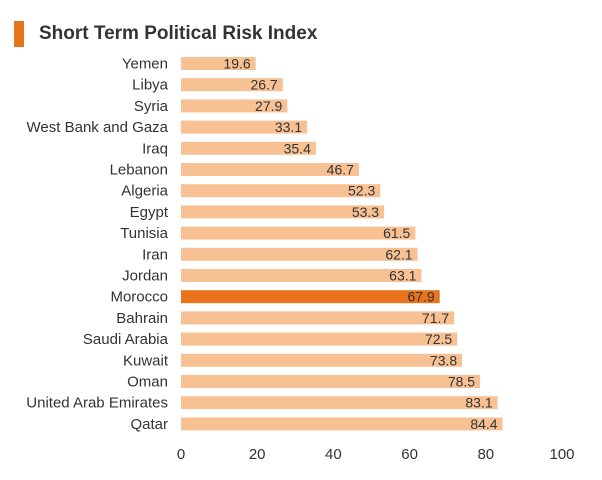 The width and height of the screenshot is (602, 480). Describe the element at coordinates (145, 276) in the screenshot. I see `category-label-jordan: Jordan` at that location.